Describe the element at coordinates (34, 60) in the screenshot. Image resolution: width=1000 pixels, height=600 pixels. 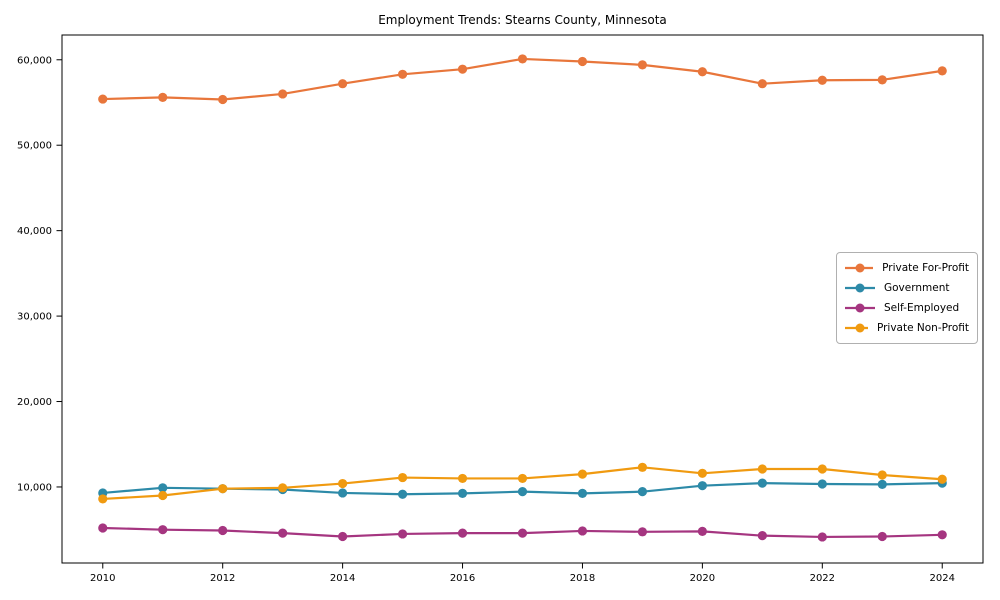
I see `y-tick-label: 60,000` at that location.